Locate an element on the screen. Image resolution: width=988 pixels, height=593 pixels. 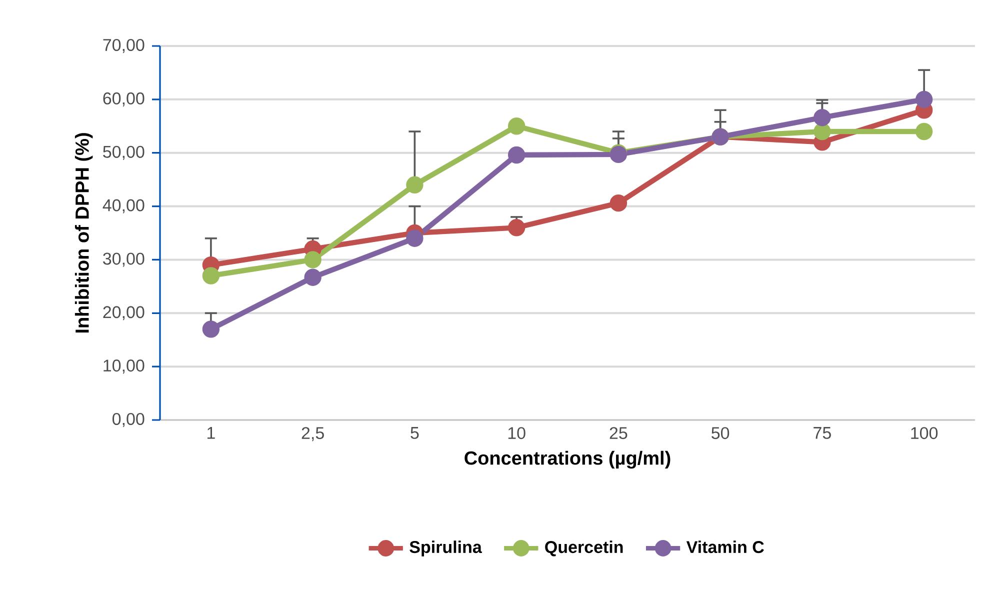
y-tick-label: 50,00 is located at coordinates (123, 153).